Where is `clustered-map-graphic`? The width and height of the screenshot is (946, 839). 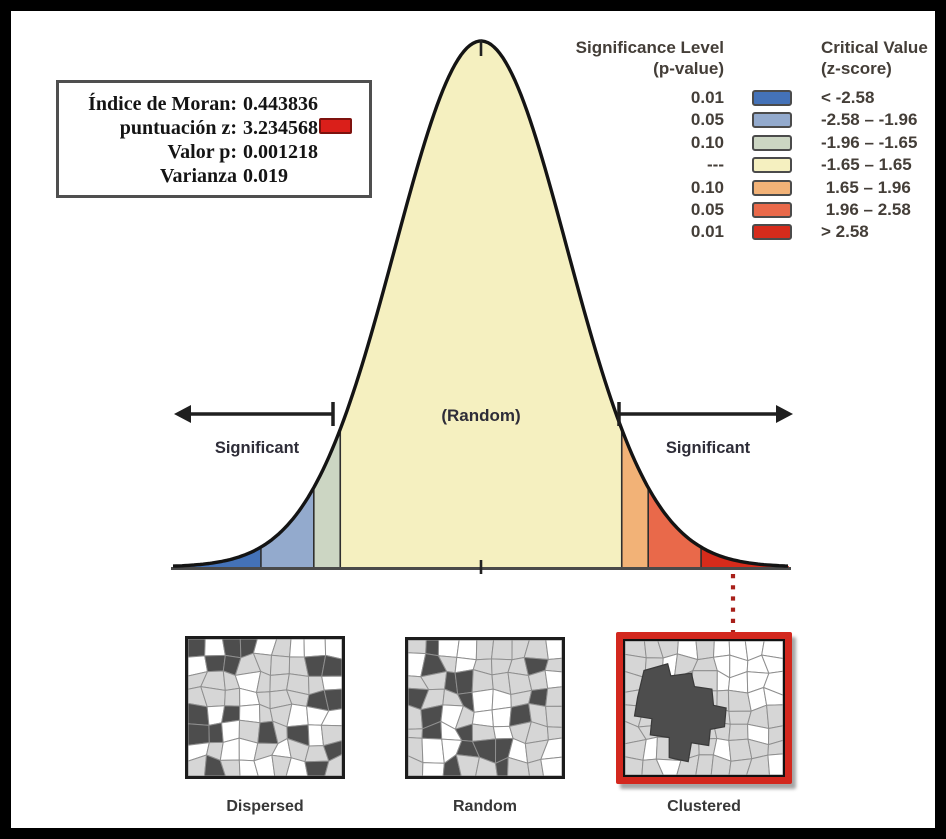
clustered-map-graphic is located at coordinates (704, 708).